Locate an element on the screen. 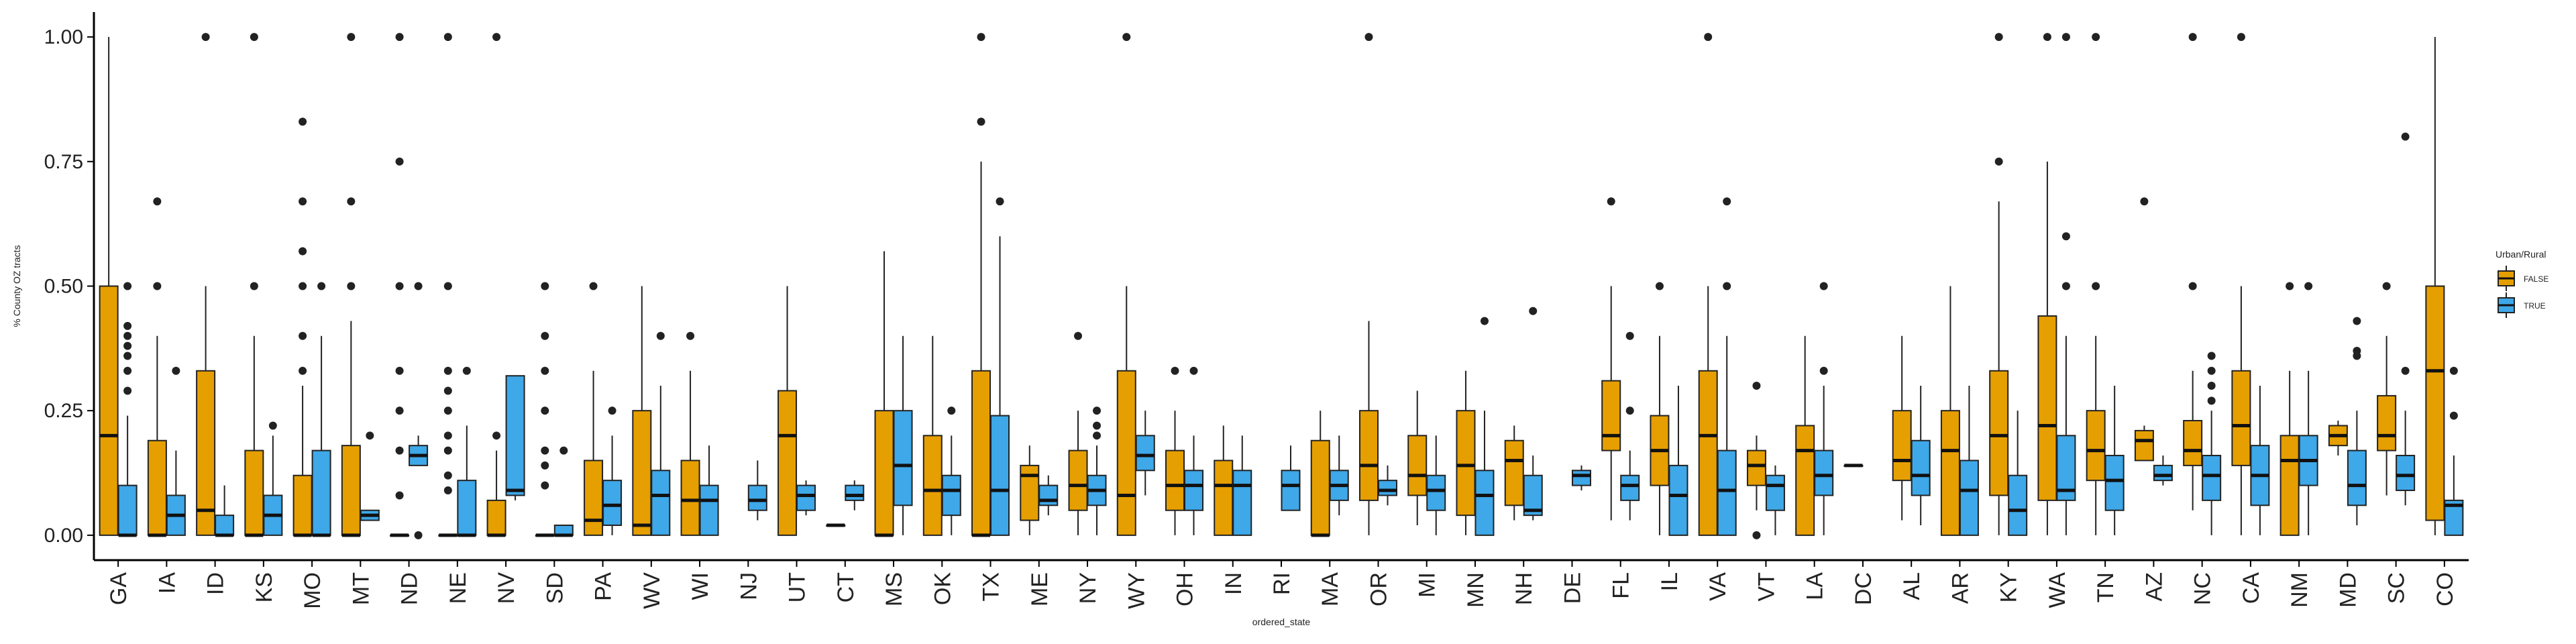 This screenshot has width=2576, height=644. x-tick-label: CO is located at coordinates (2445, 589).